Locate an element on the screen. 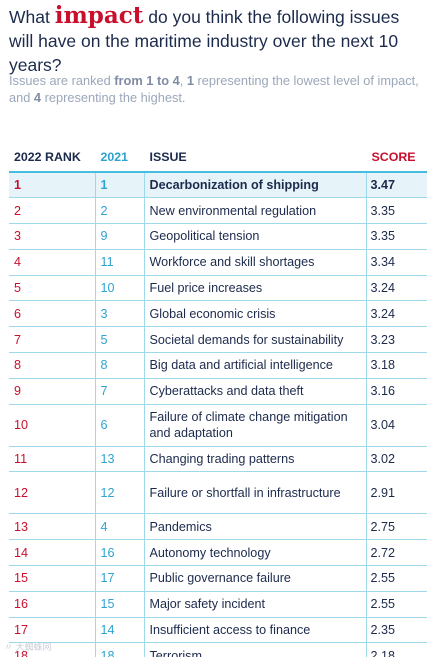 The width and height of the screenshot is (432, 657). score-cell: 2.18 is located at coordinates (396, 649).